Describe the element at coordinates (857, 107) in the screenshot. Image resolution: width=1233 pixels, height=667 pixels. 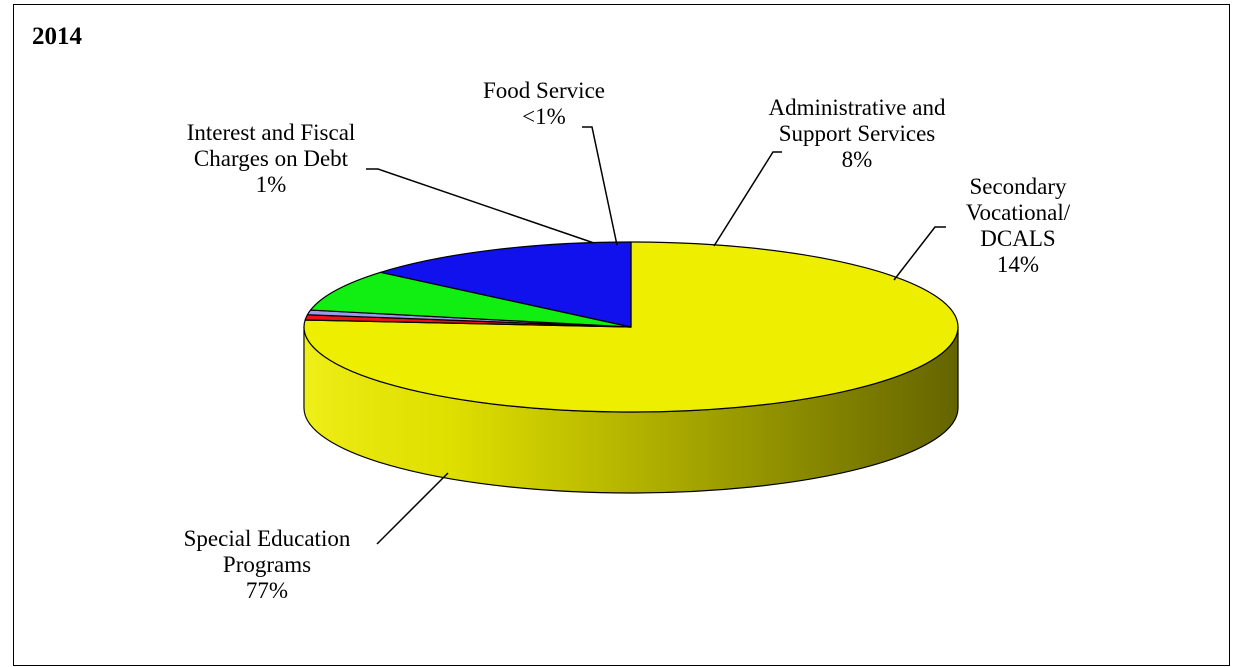
I see `slice-label-administrative-support: Administrative and` at that location.